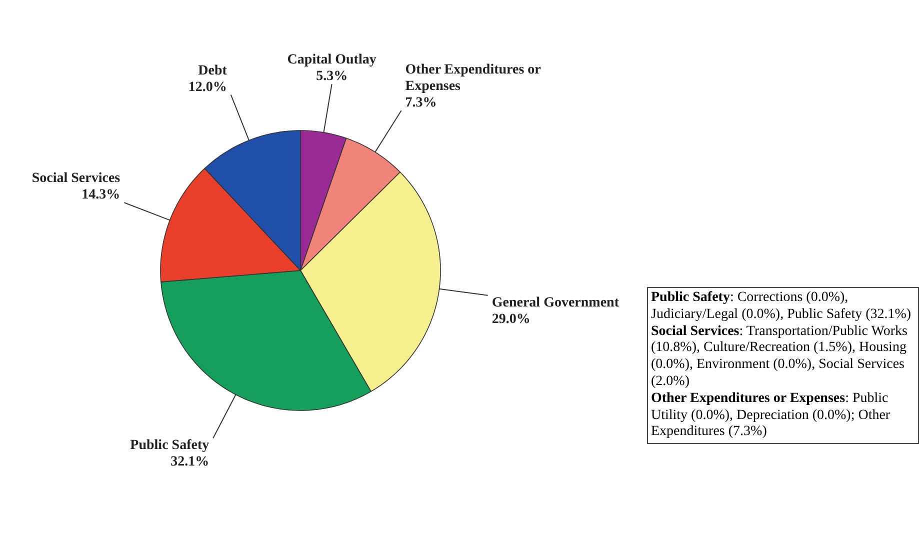 The height and width of the screenshot is (542, 919). What do you see at coordinates (770, 415) in the screenshot?
I see `text: Other Expenditures or Expenses: Public Utility (0.0%), Depreciation (0.0%); Other Expenditures (7.3%)` at bounding box center [770, 415].